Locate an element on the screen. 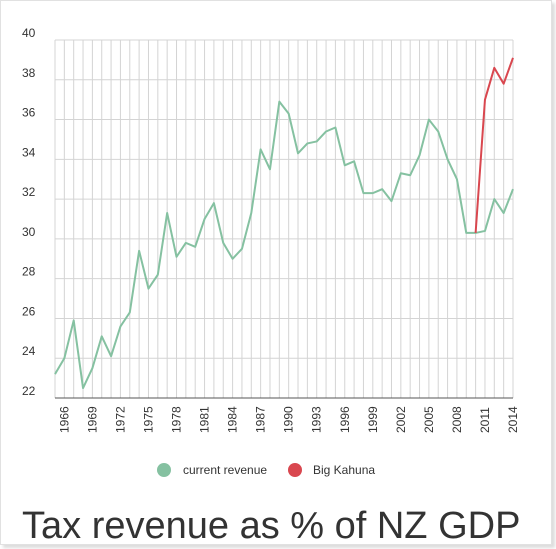 The width and height of the screenshot is (556, 549). chart-title: Tax revenue as % of NZ GDP is located at coordinates (271, 526).